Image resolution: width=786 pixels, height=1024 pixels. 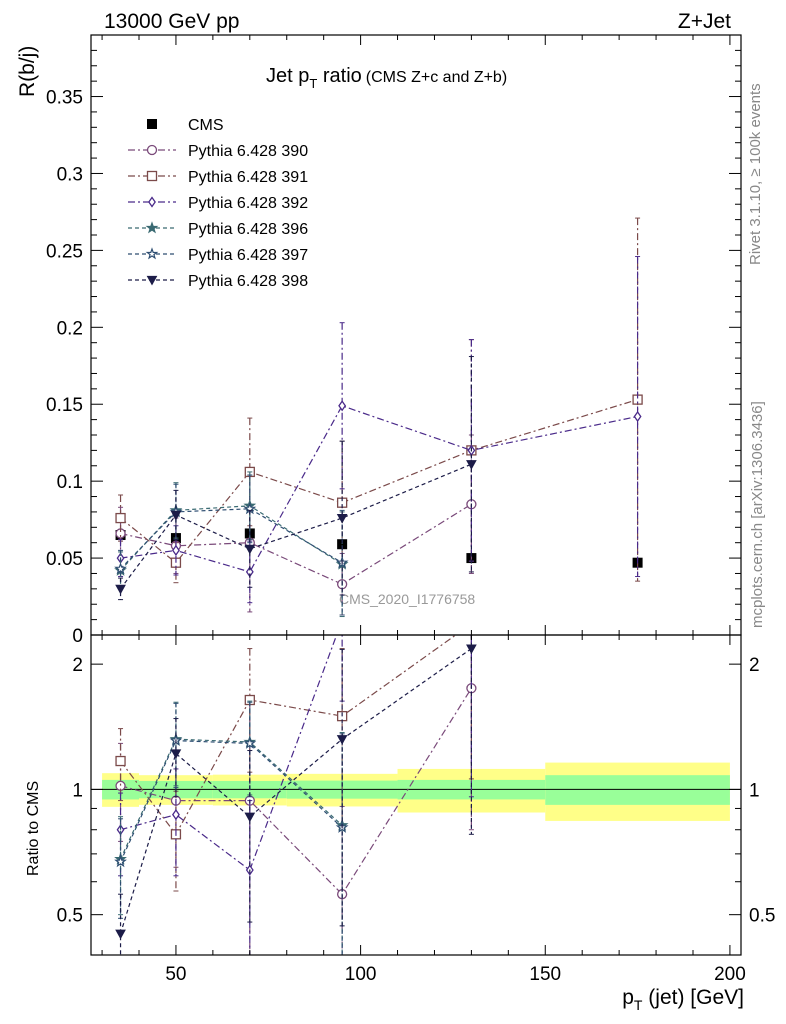 What do you see at coordinates (248, 255) in the screenshot?
I see `legend-label-5: Pythia 6.428 397` at bounding box center [248, 255].